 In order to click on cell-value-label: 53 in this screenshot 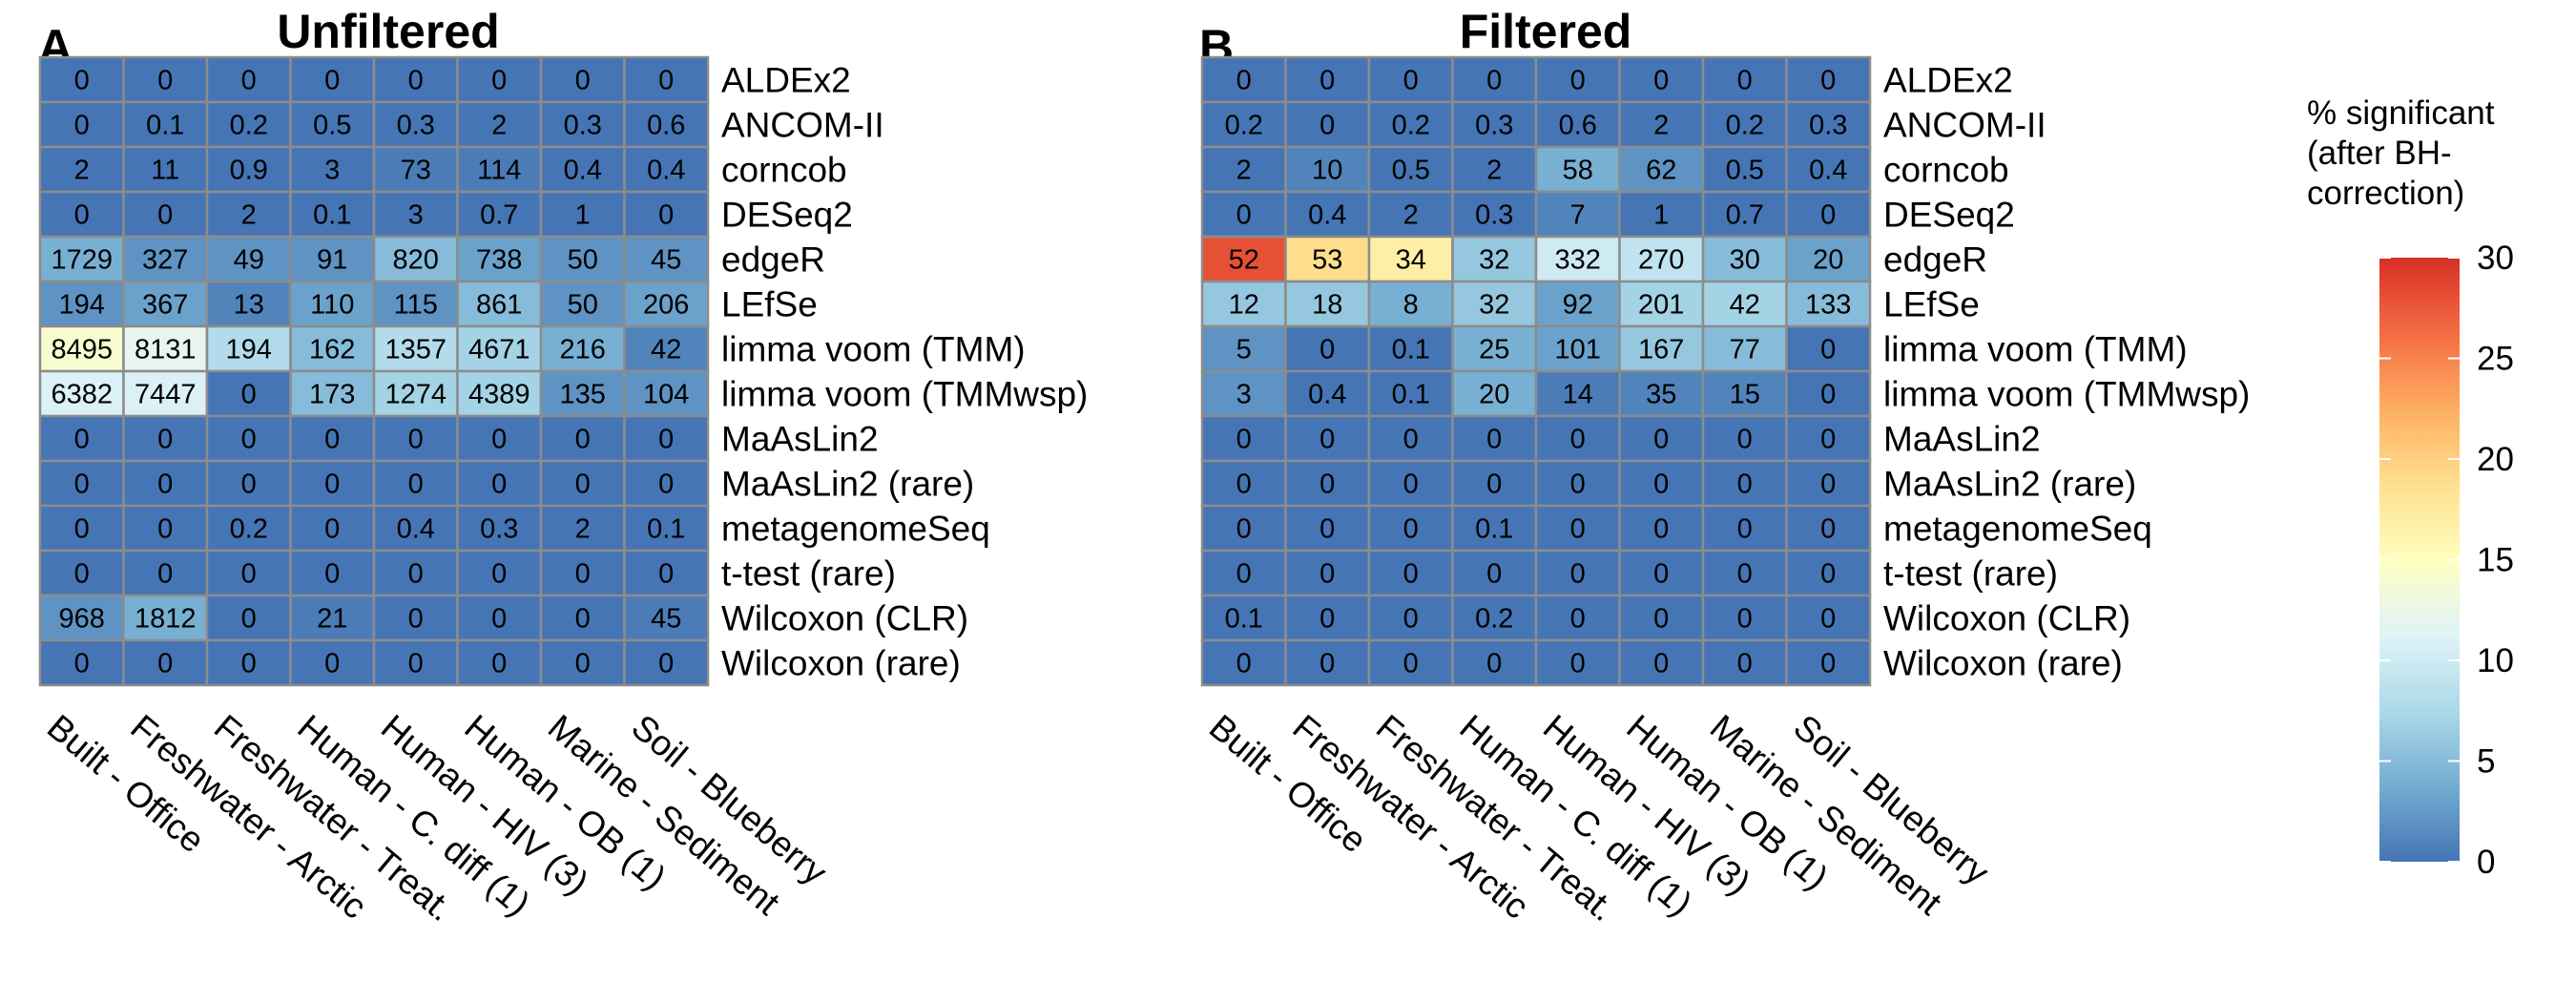, I will do `click(1327, 260)`.